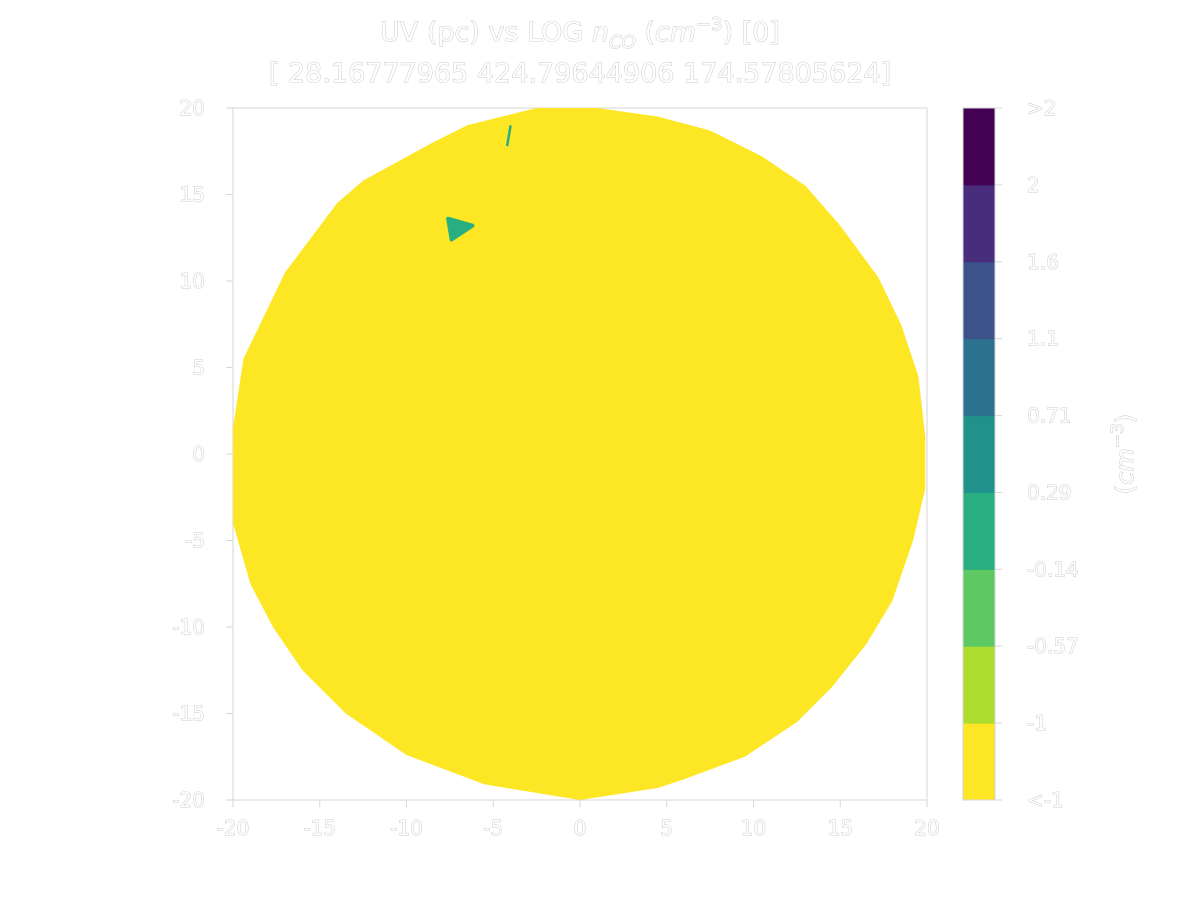 The image size is (1200, 904). I want to click on y-tick-label: 10, so click(192, 281).